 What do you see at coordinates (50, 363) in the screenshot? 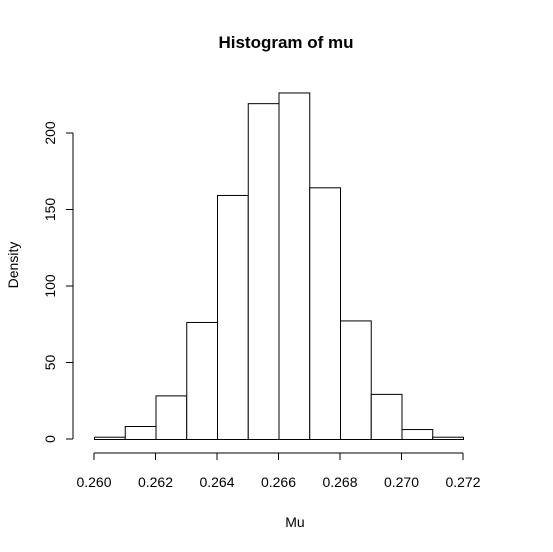
I see `y-tick-label: 50` at bounding box center [50, 363].